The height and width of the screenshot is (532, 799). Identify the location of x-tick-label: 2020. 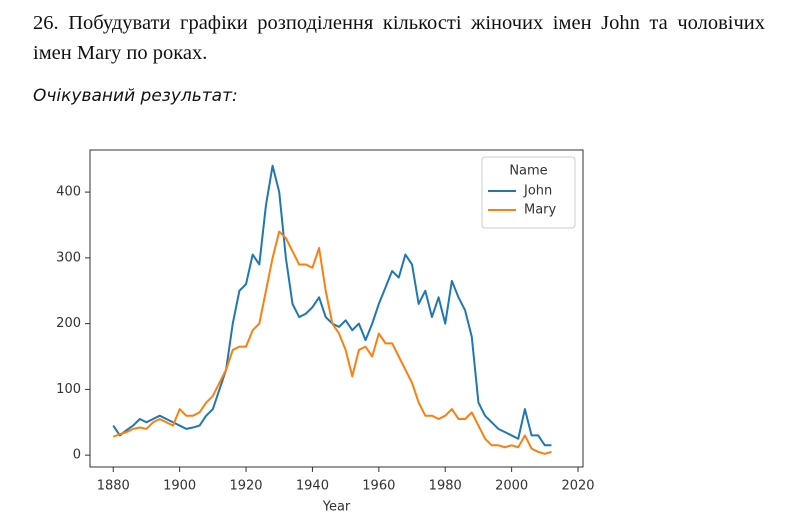
(577, 486).